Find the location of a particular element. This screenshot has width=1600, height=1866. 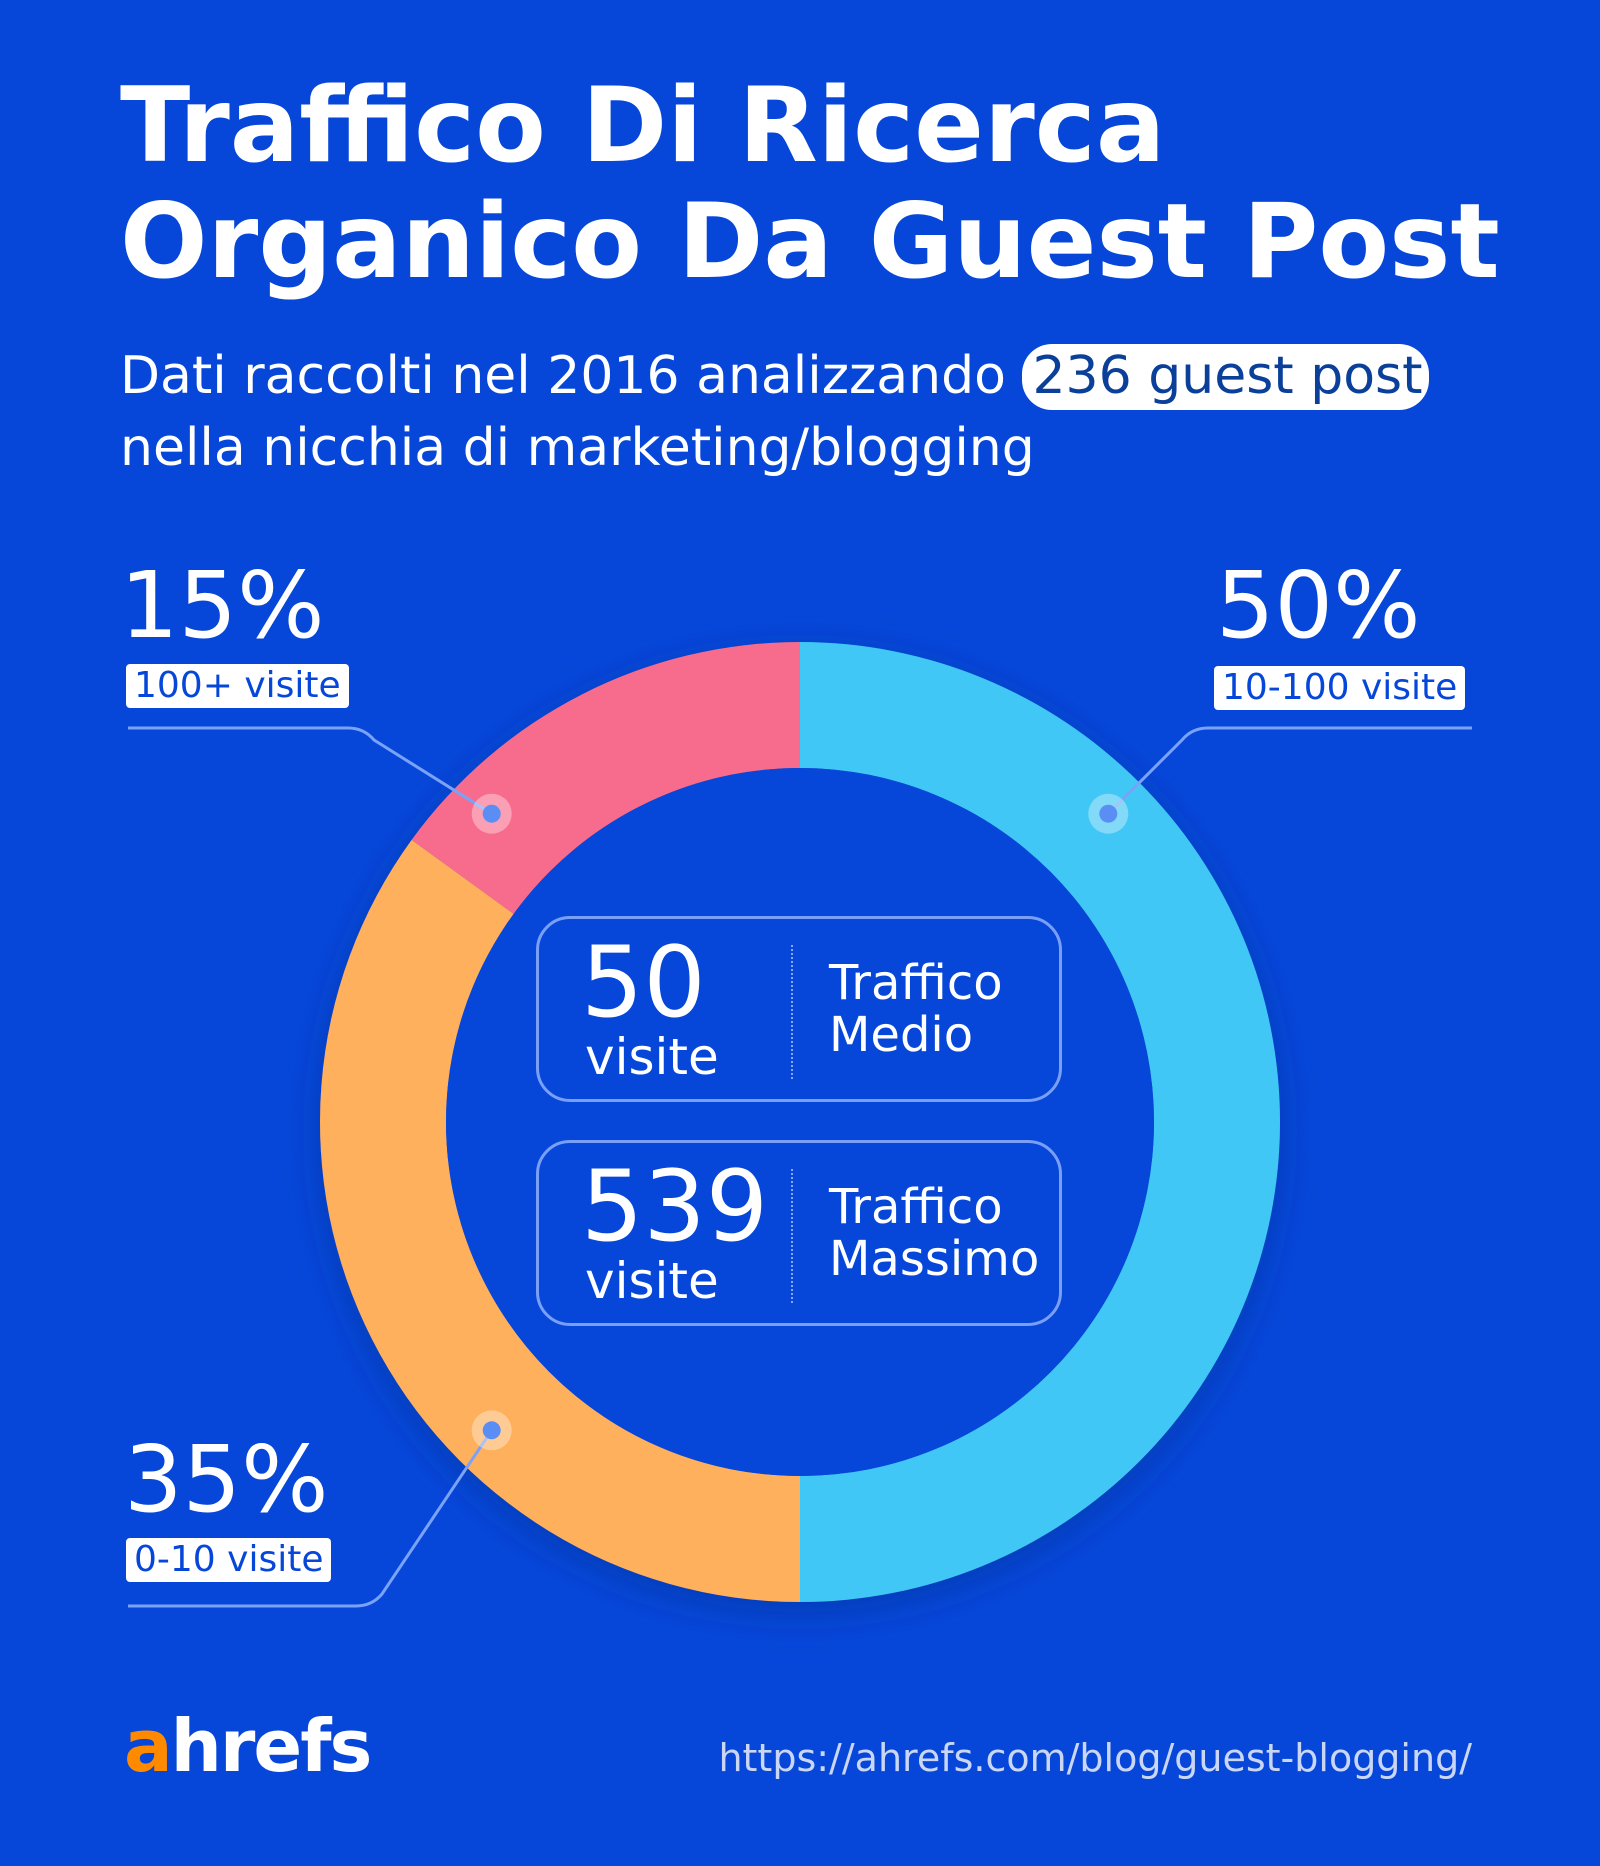

slice-label-10-100: 10-100 visite is located at coordinates (1340, 688).